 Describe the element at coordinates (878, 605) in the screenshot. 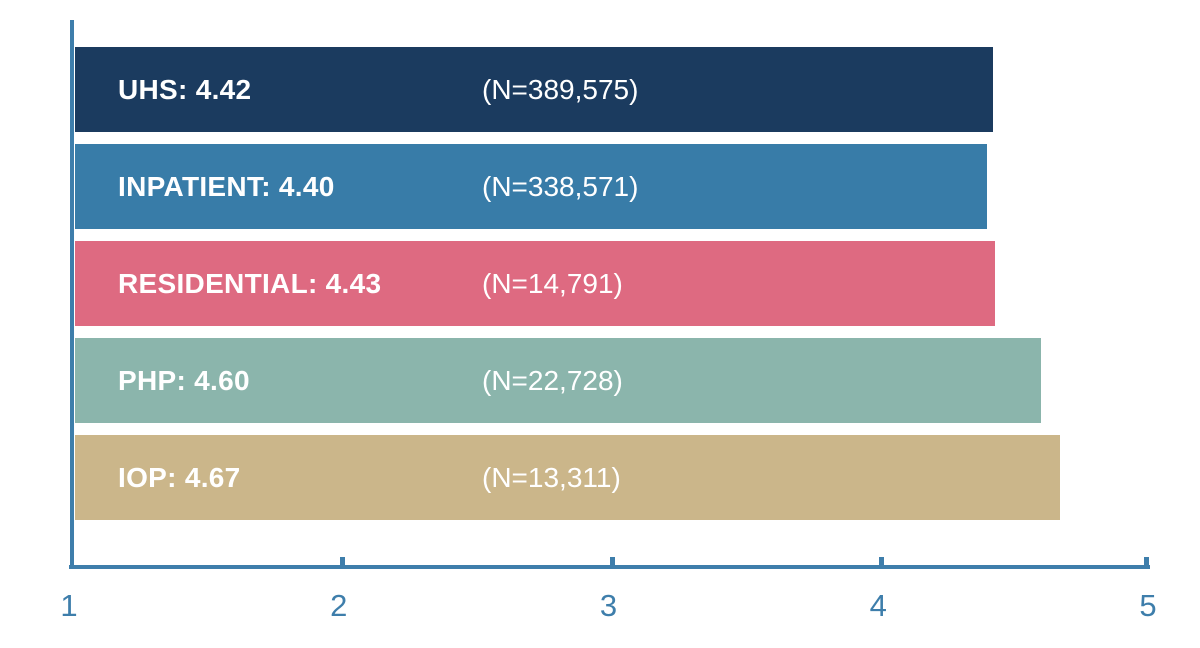

I see `x-axis-tick-label-4: 4` at that location.